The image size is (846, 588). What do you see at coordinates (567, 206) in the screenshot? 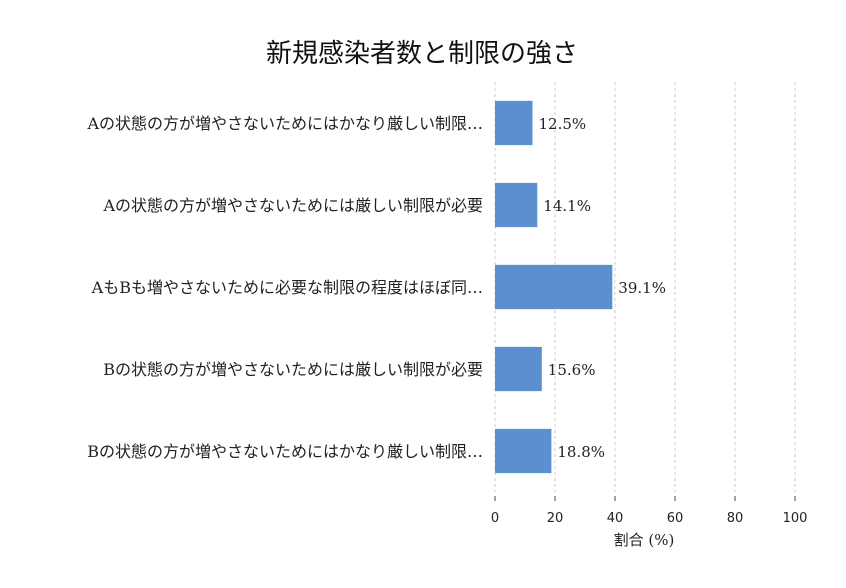
I see `value-label: 14.1%` at bounding box center [567, 206].